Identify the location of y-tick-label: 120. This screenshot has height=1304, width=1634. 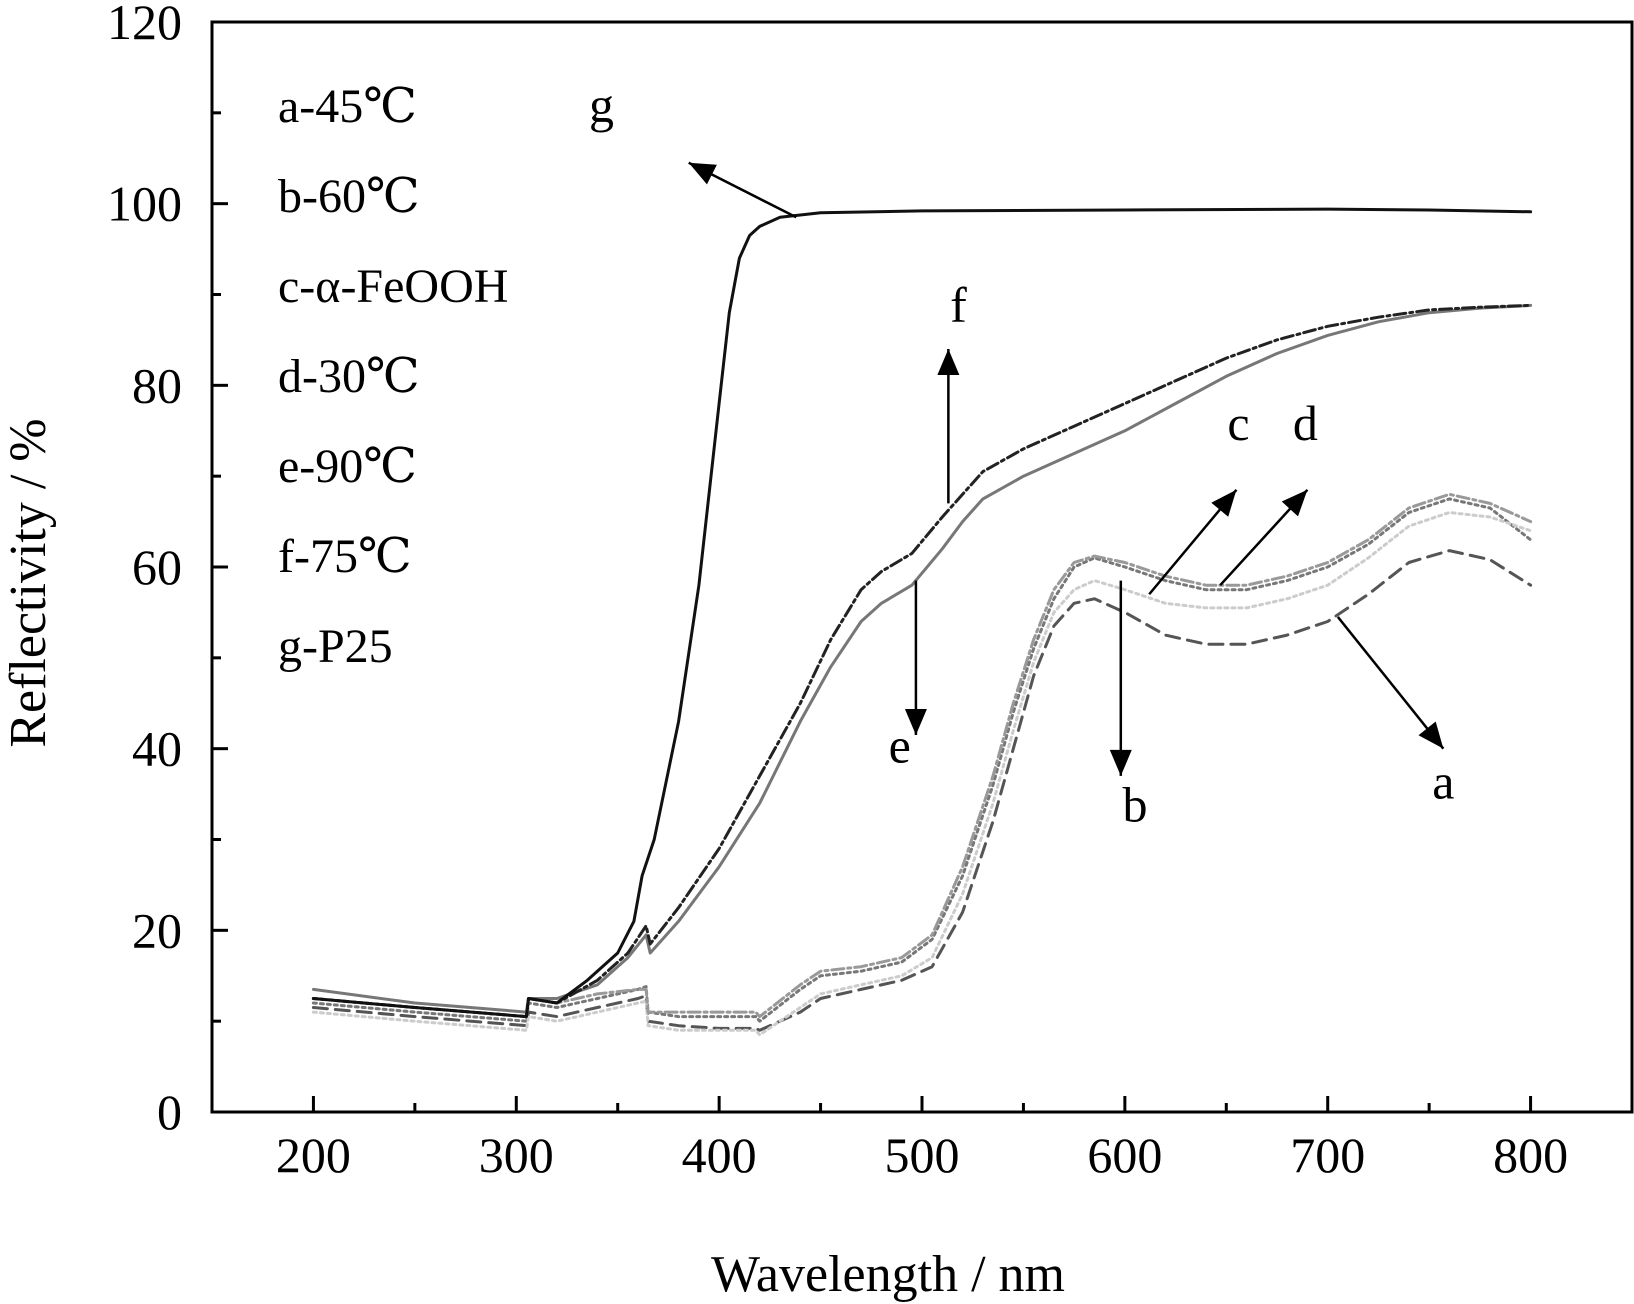
(144, 25).